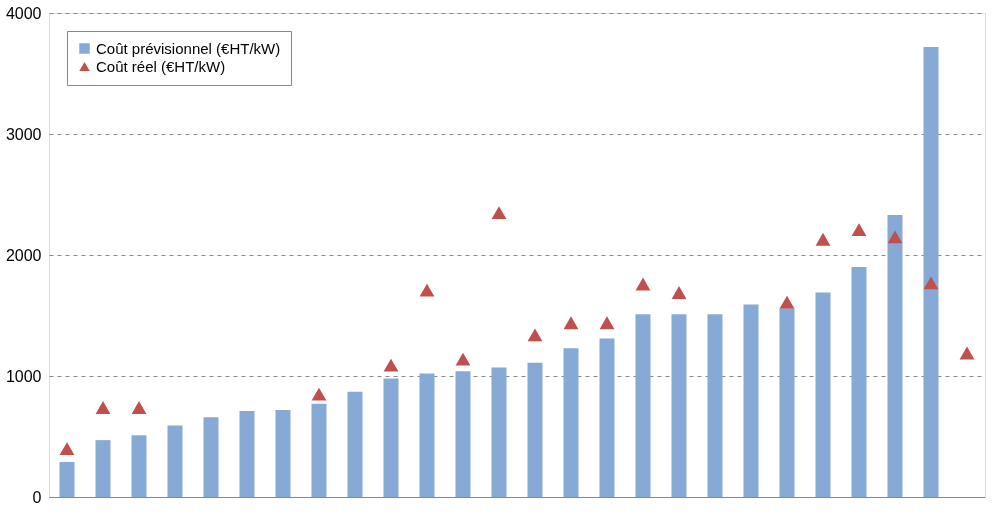 The width and height of the screenshot is (1001, 517). I want to click on y-tick-label: 1000, so click(23, 376).